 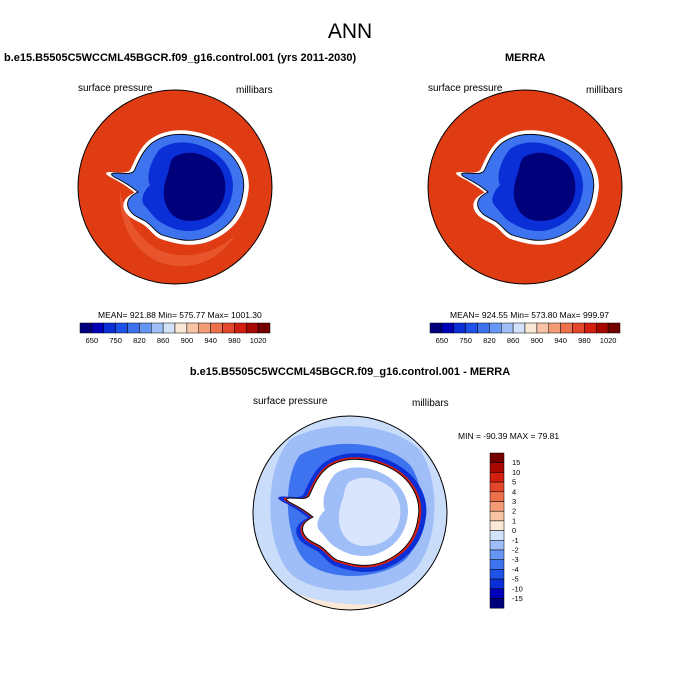 I want to click on obs-map, so click(x=525, y=187).